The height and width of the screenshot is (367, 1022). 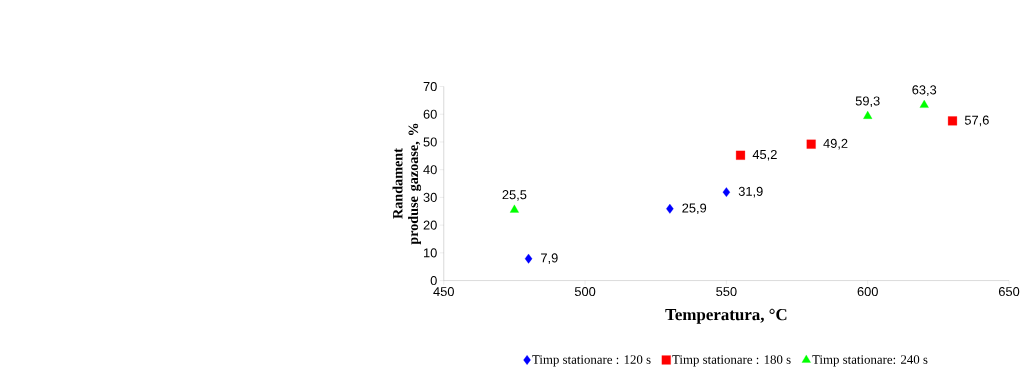 What do you see at coordinates (430, 86) in the screenshot?
I see `y-tick-label: 70` at bounding box center [430, 86].